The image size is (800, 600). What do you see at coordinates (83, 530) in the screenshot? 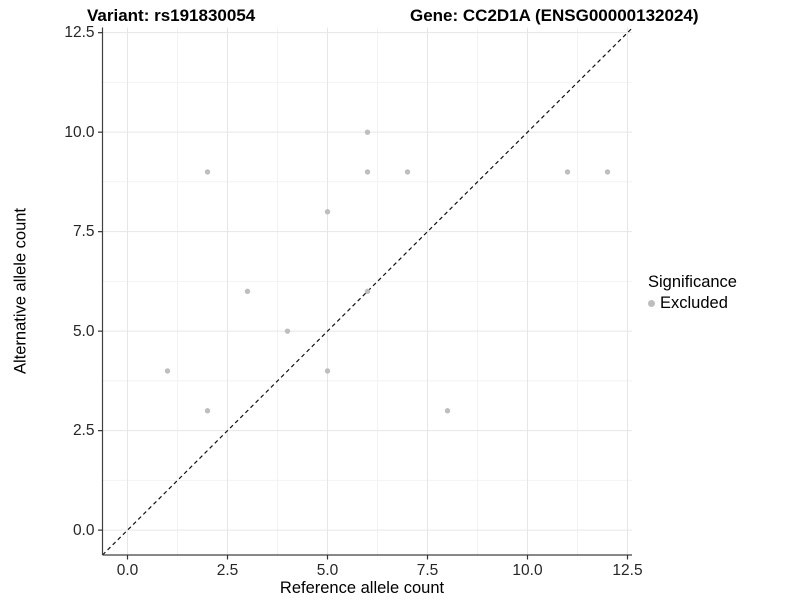
I see `y-tick-label: 0.0` at bounding box center [83, 530].